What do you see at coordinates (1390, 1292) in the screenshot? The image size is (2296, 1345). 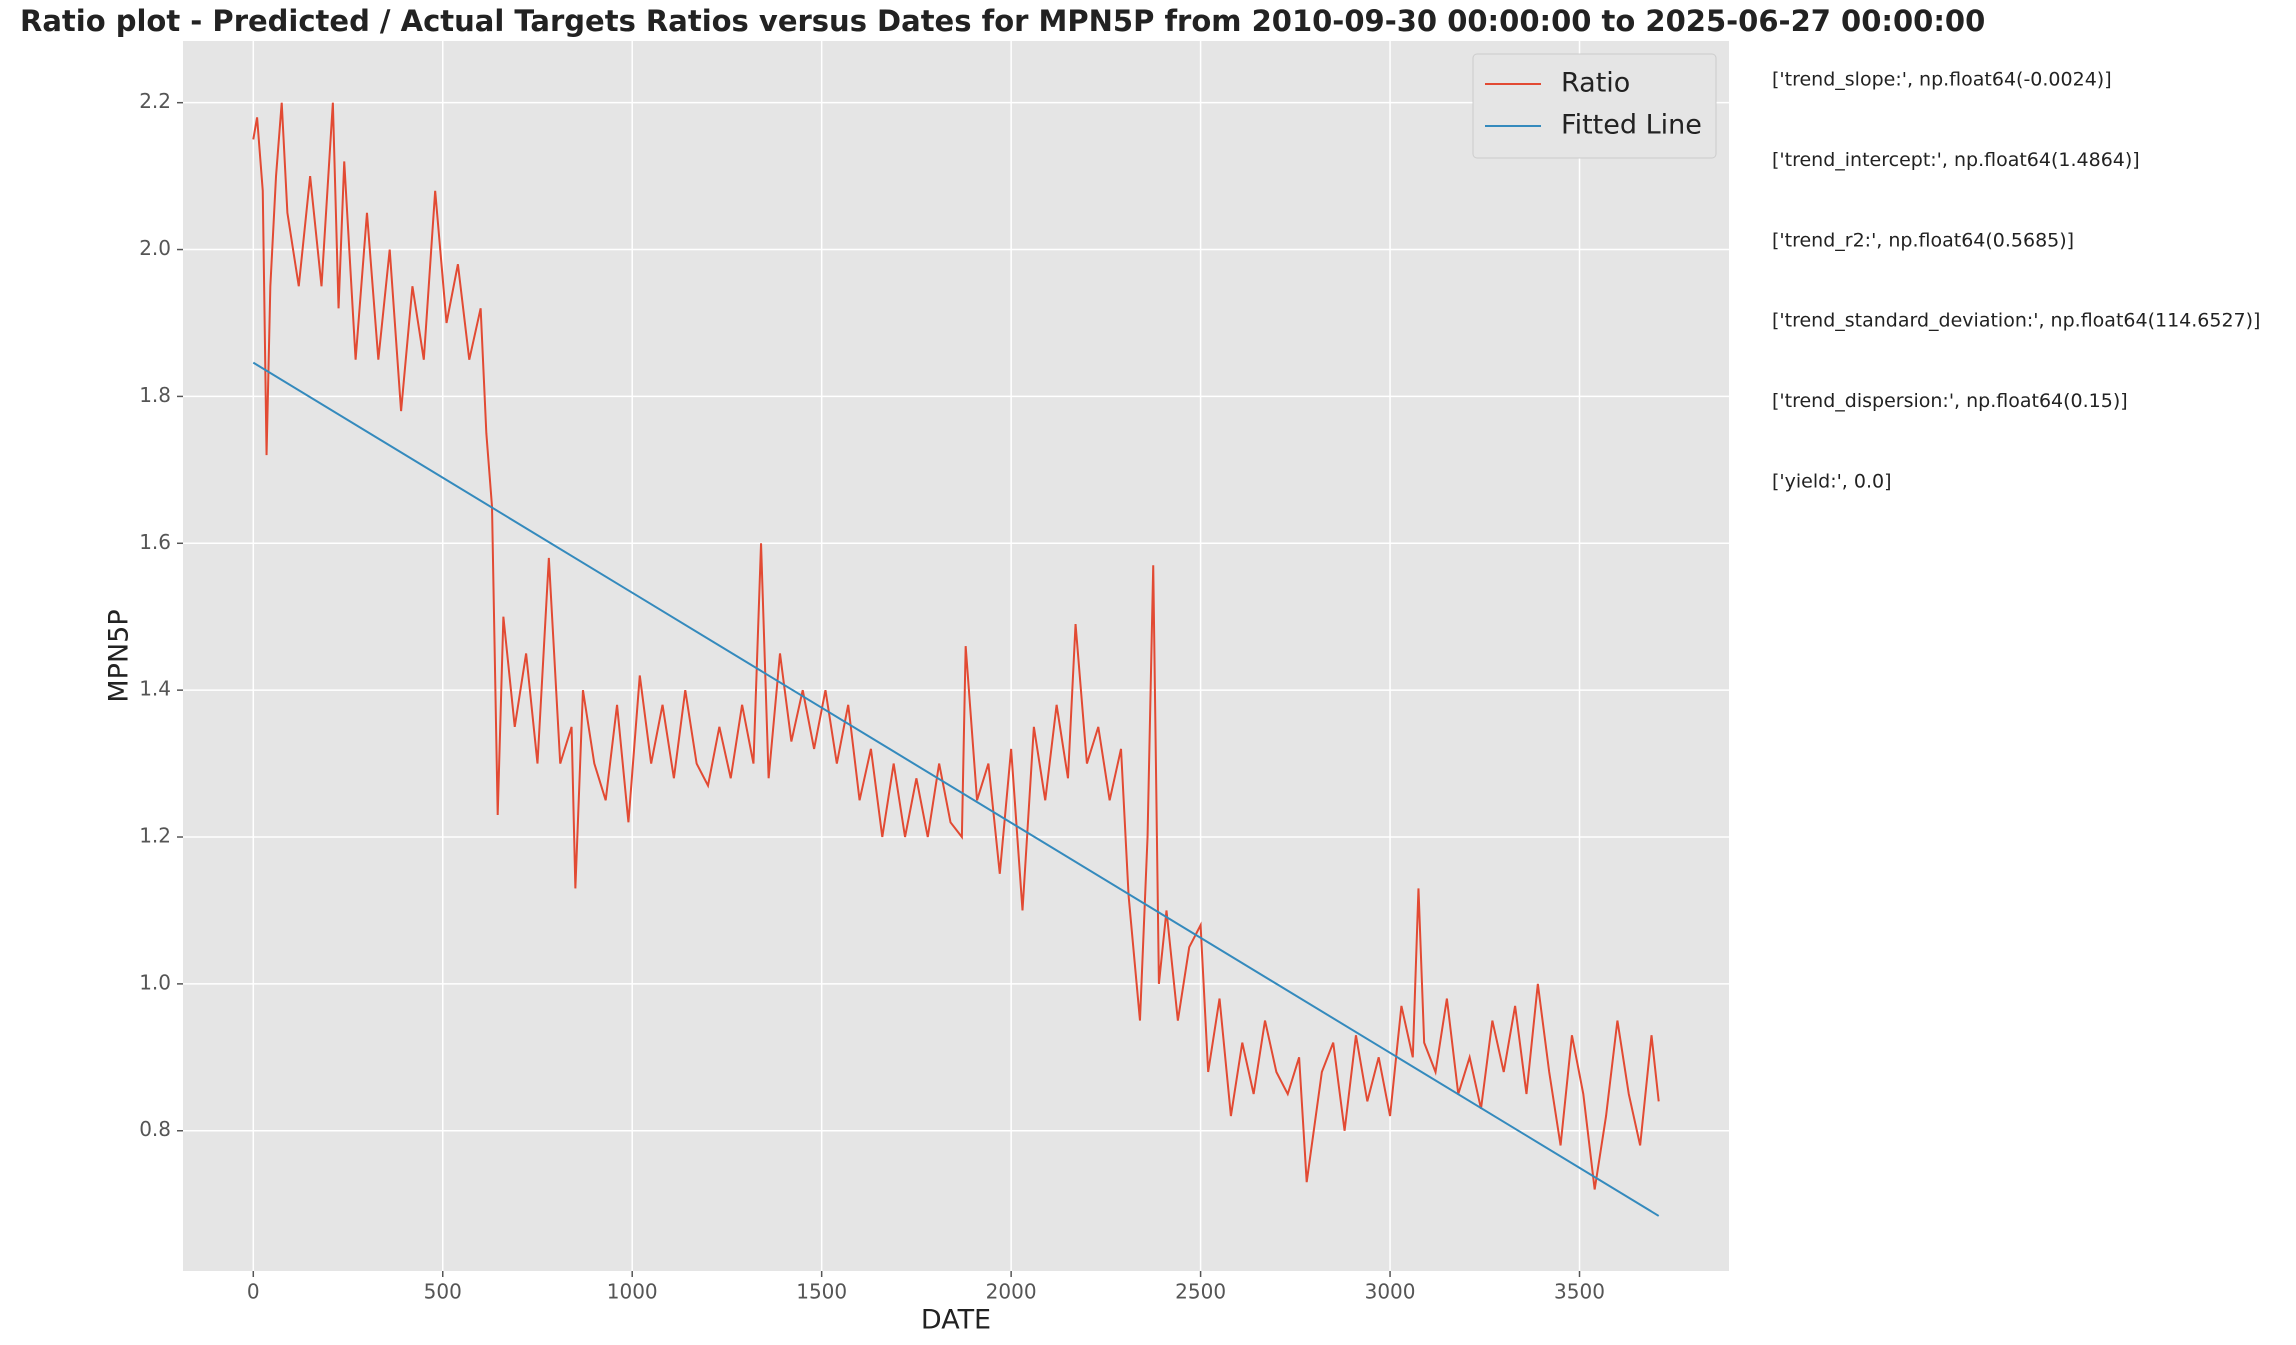 I see `x-tick-label: 3000` at bounding box center [1390, 1292].